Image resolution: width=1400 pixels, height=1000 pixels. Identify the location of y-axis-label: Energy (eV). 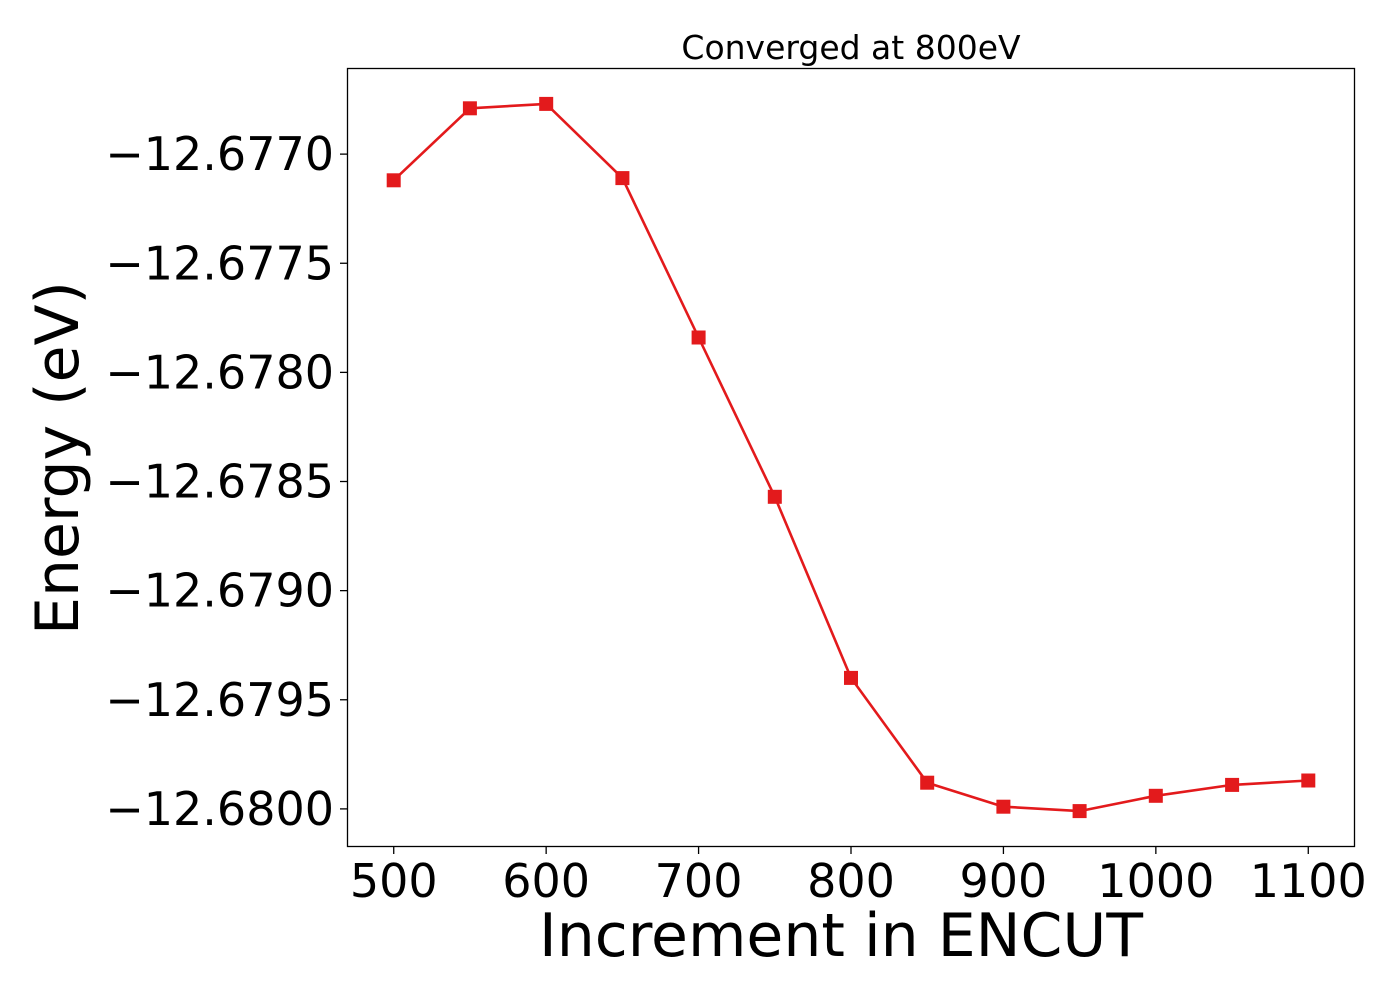
(58, 458).